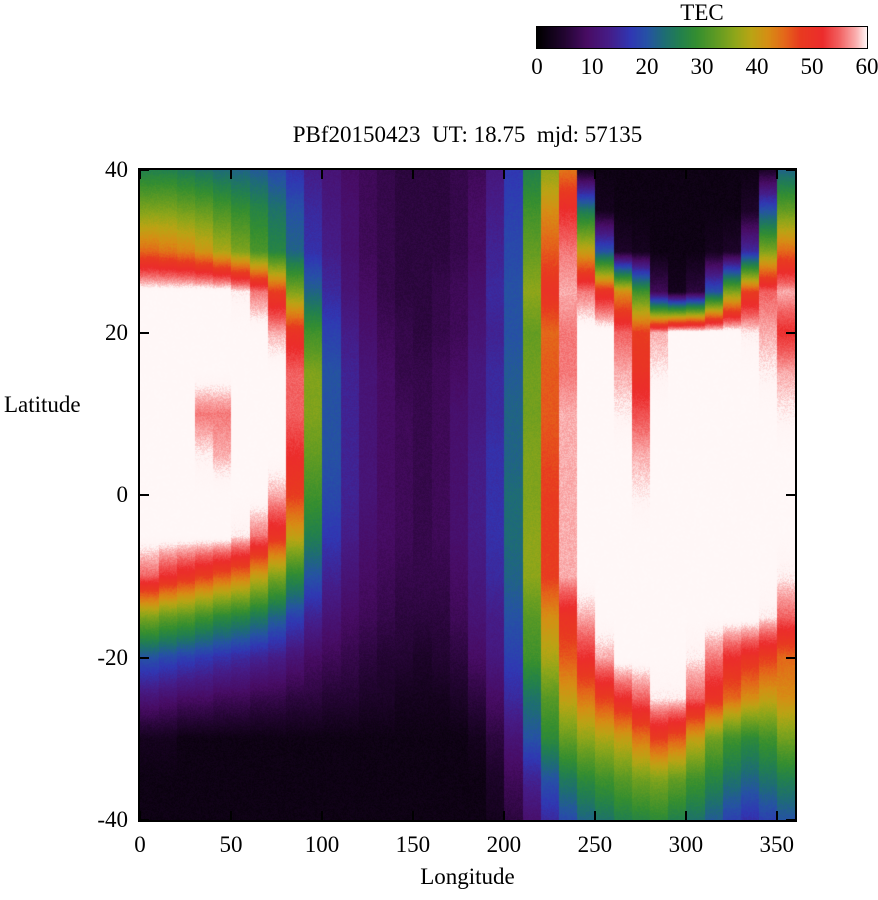 The width and height of the screenshot is (878, 900). Describe the element at coordinates (812, 66) in the screenshot. I see `colorbar-tick-label: 50` at that location.